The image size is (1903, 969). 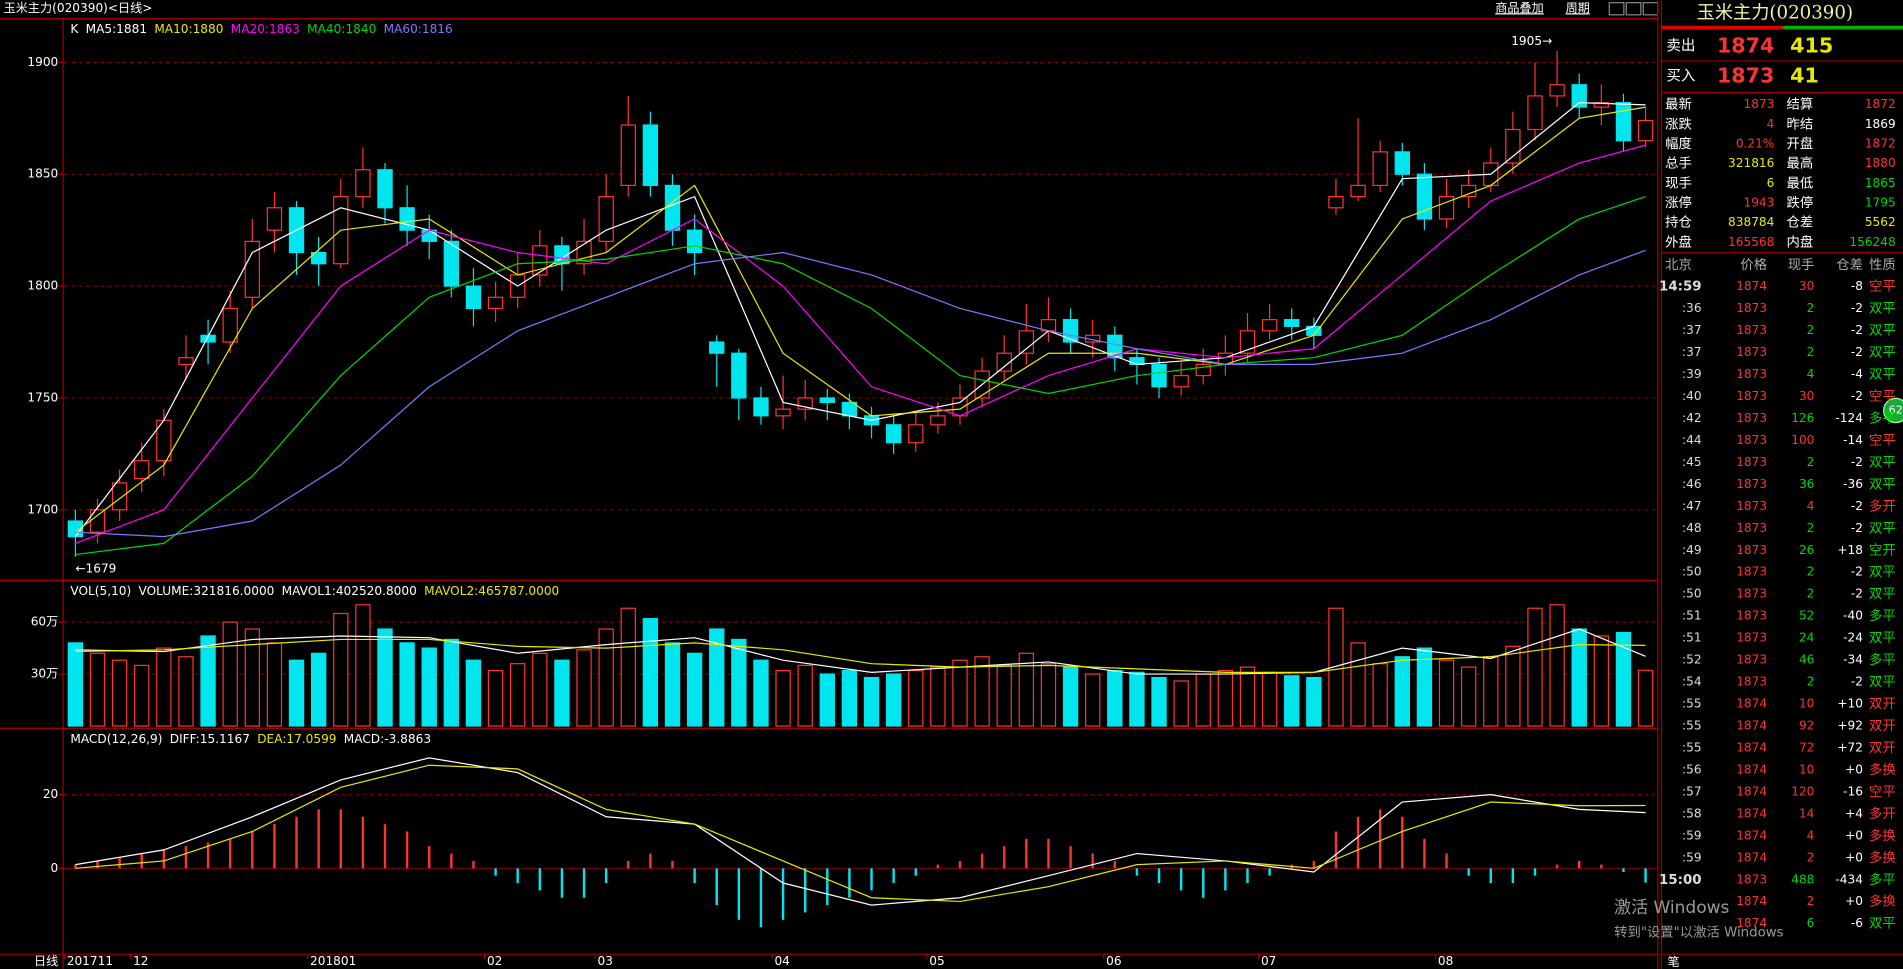 I want to click on footer-tab: 笔, so click(x=1674, y=961).